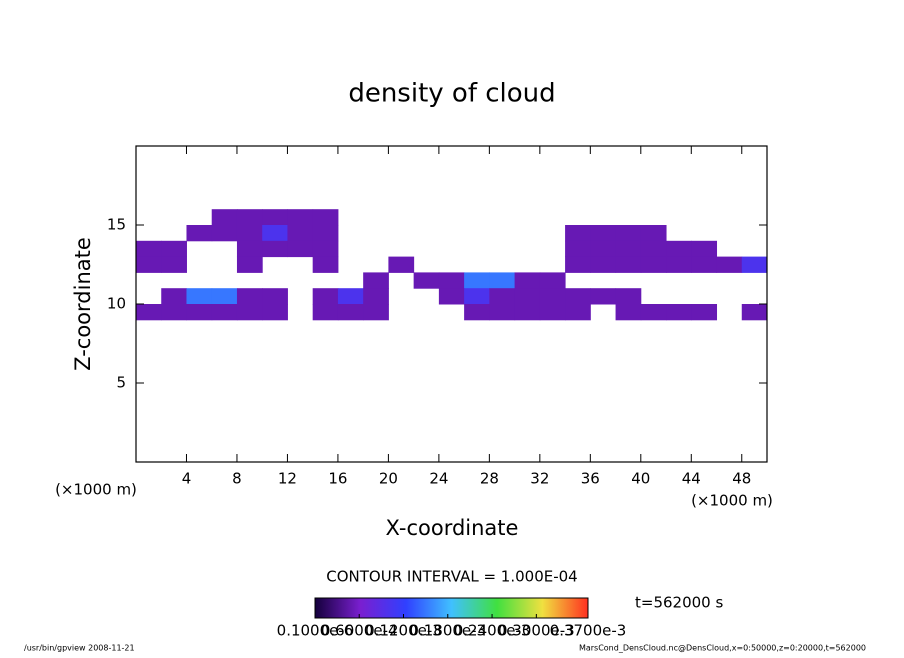  I want to click on x-tick-label: 32, so click(539, 479).